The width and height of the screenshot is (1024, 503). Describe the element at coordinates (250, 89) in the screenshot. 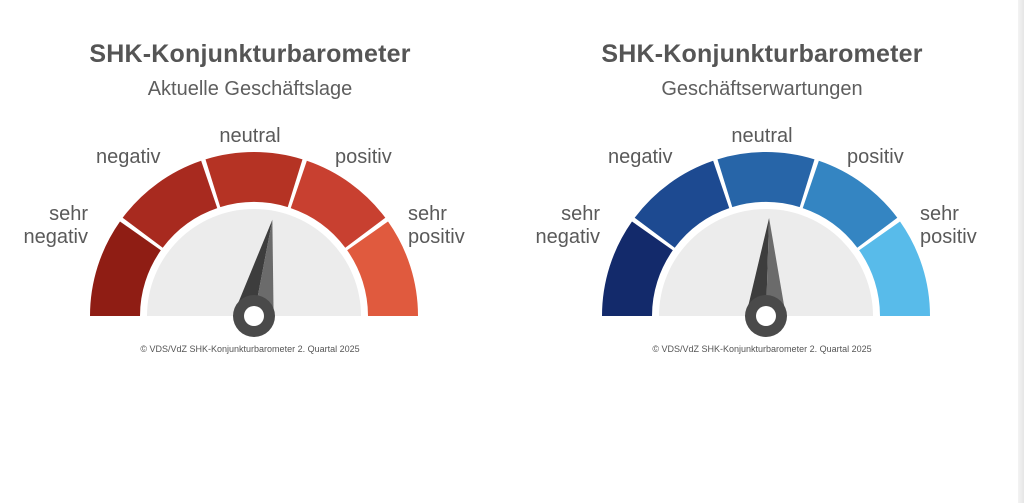

I see `gauge-subtitle: Aktuelle Geschäftslage` at that location.